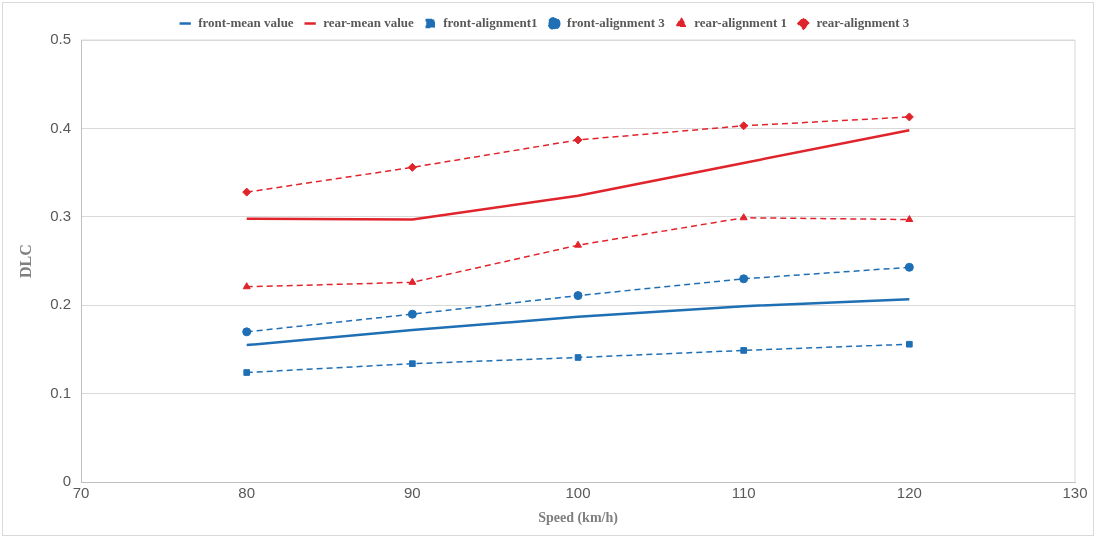 The height and width of the screenshot is (538, 1096). I want to click on y-tick-label: 0.4, so click(61, 127).